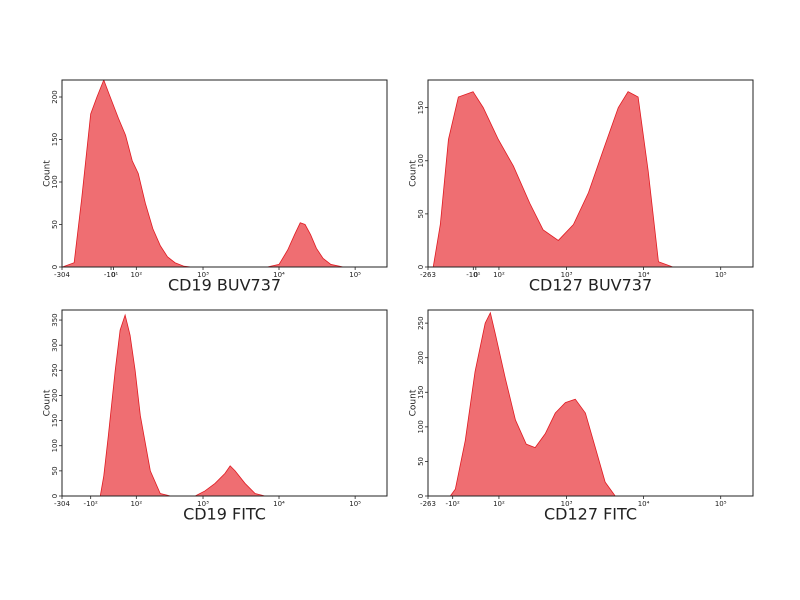  What do you see at coordinates (224, 514) in the screenshot?
I see `x-axis-label: CD19 FITC` at bounding box center [224, 514].